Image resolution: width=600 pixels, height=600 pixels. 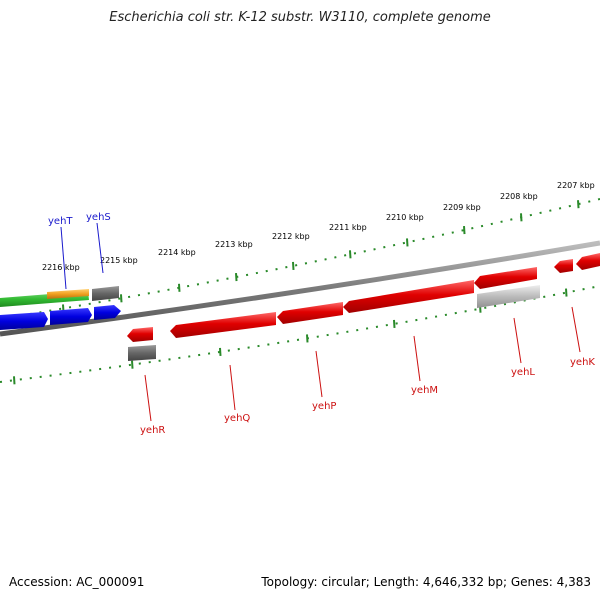 I want to click on forward-strand-features, so click(x=60, y=308).